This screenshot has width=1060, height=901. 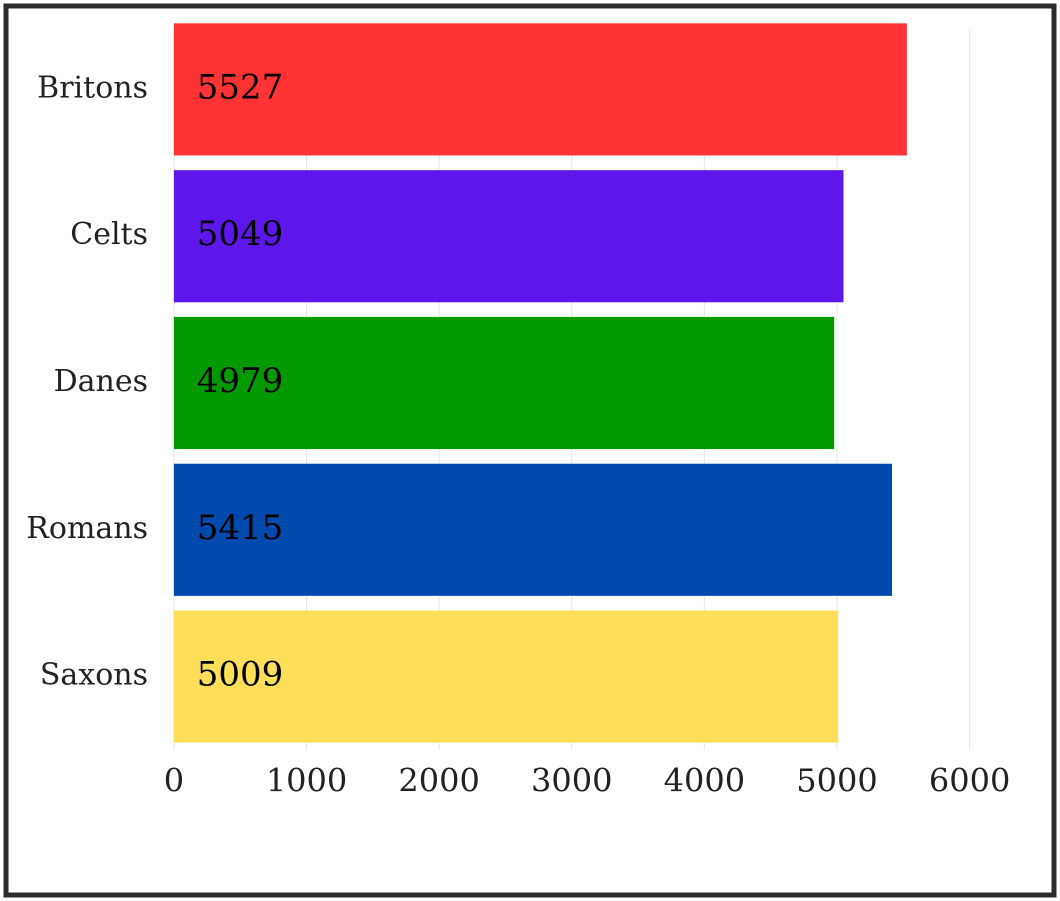 What do you see at coordinates (438, 781) in the screenshot?
I see `x-tick-label: 2000` at bounding box center [438, 781].